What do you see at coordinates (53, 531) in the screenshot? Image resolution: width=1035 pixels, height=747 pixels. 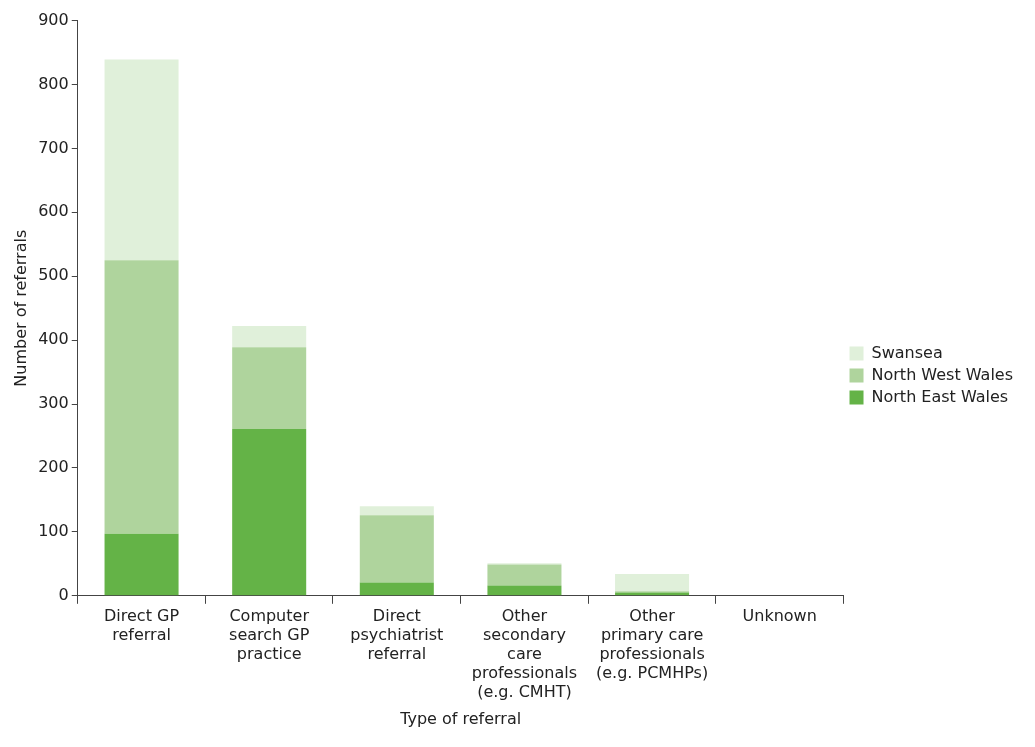 I see `y-tick-label: 100` at bounding box center [53, 531].